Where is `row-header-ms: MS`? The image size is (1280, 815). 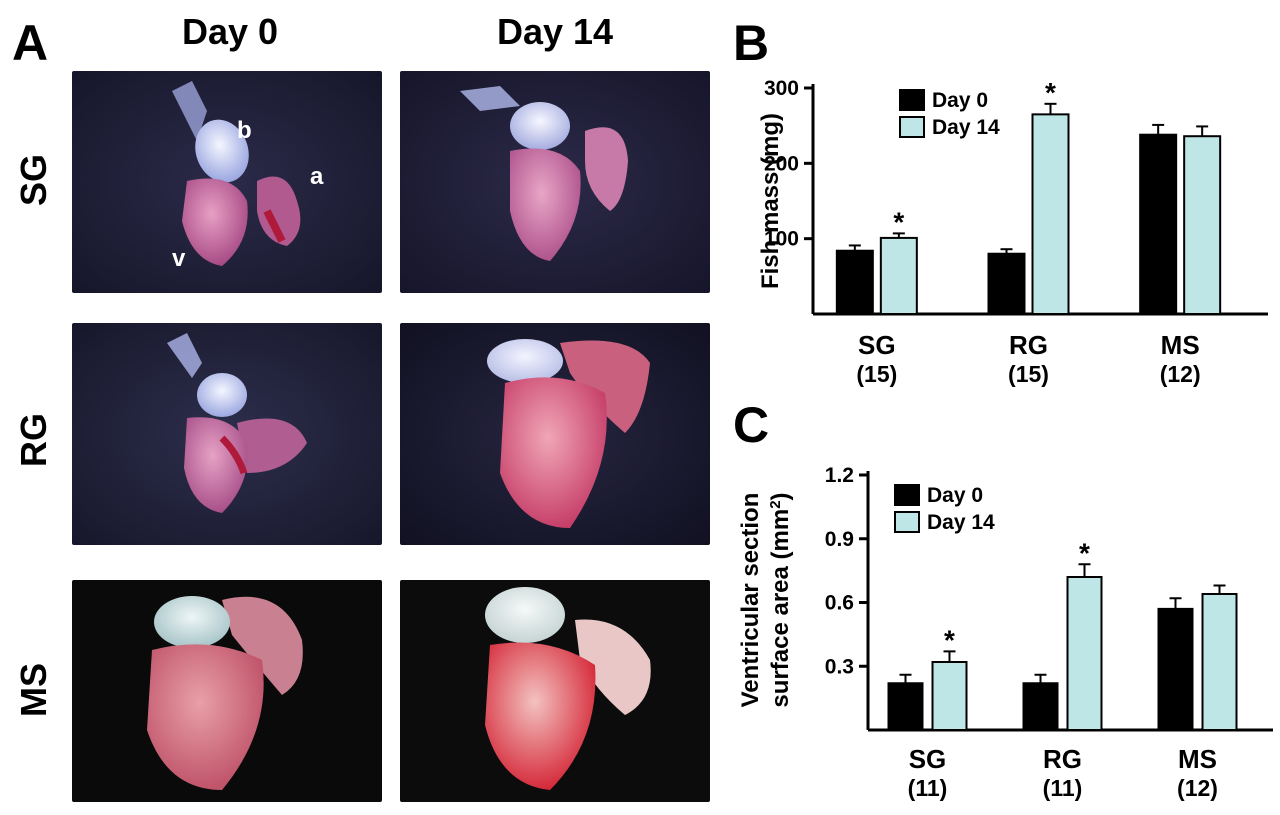 row-header-ms: MS is located at coordinates (33, 690).